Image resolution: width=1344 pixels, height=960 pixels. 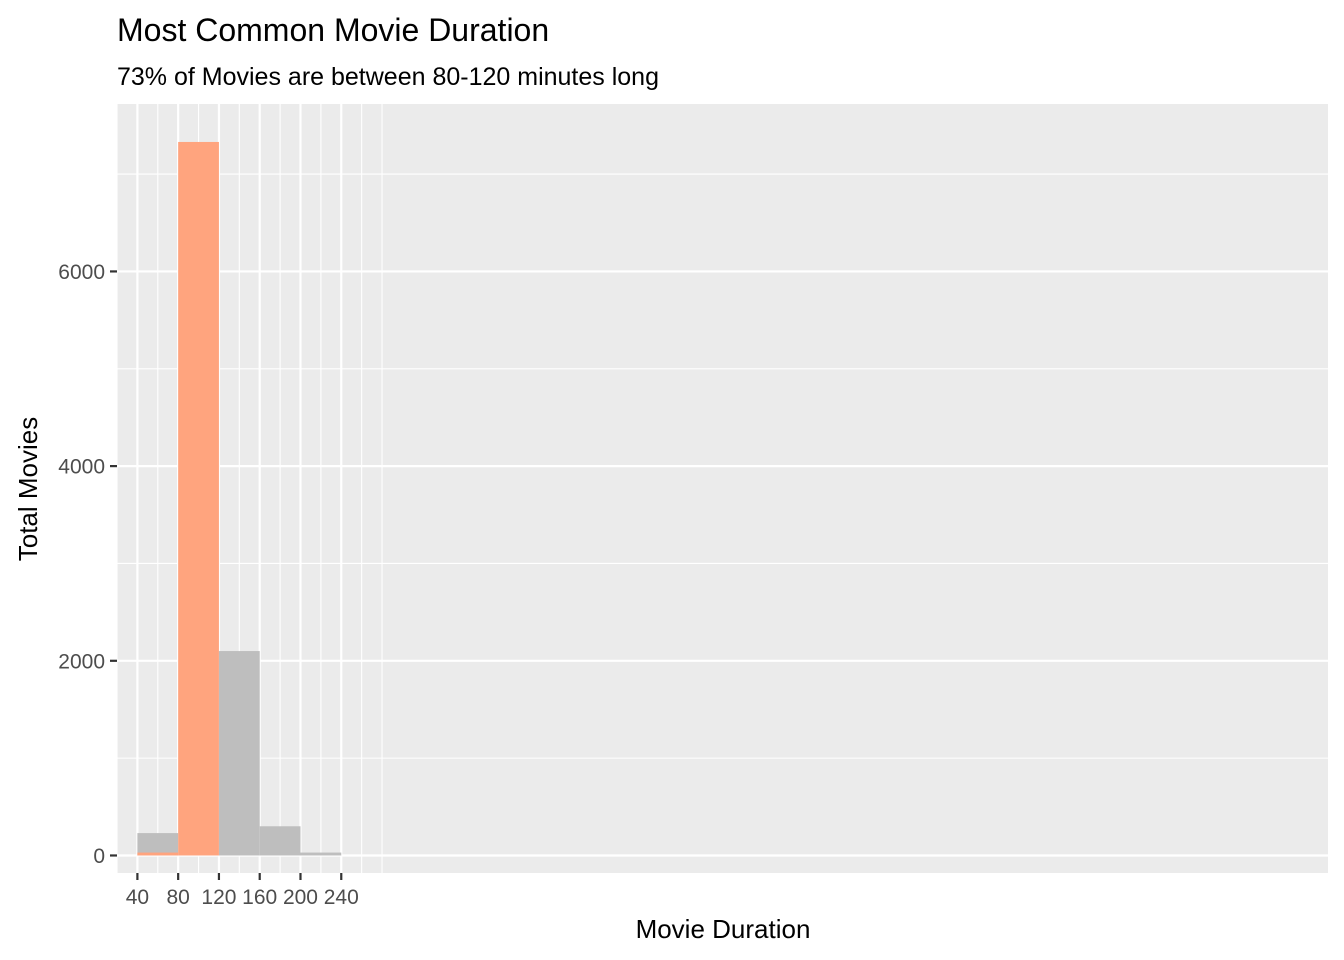 What do you see at coordinates (81, 467) in the screenshot?
I see `y-tick-label: 4000` at bounding box center [81, 467].